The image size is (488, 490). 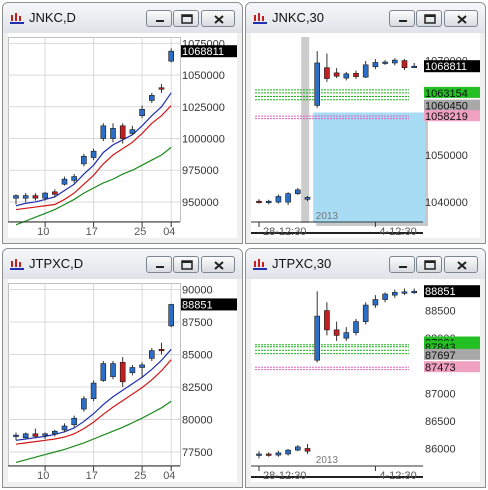 What do you see at coordinates (122, 264) in the screenshot?
I see `title-bar: JTPXC,D` at bounding box center [122, 264].